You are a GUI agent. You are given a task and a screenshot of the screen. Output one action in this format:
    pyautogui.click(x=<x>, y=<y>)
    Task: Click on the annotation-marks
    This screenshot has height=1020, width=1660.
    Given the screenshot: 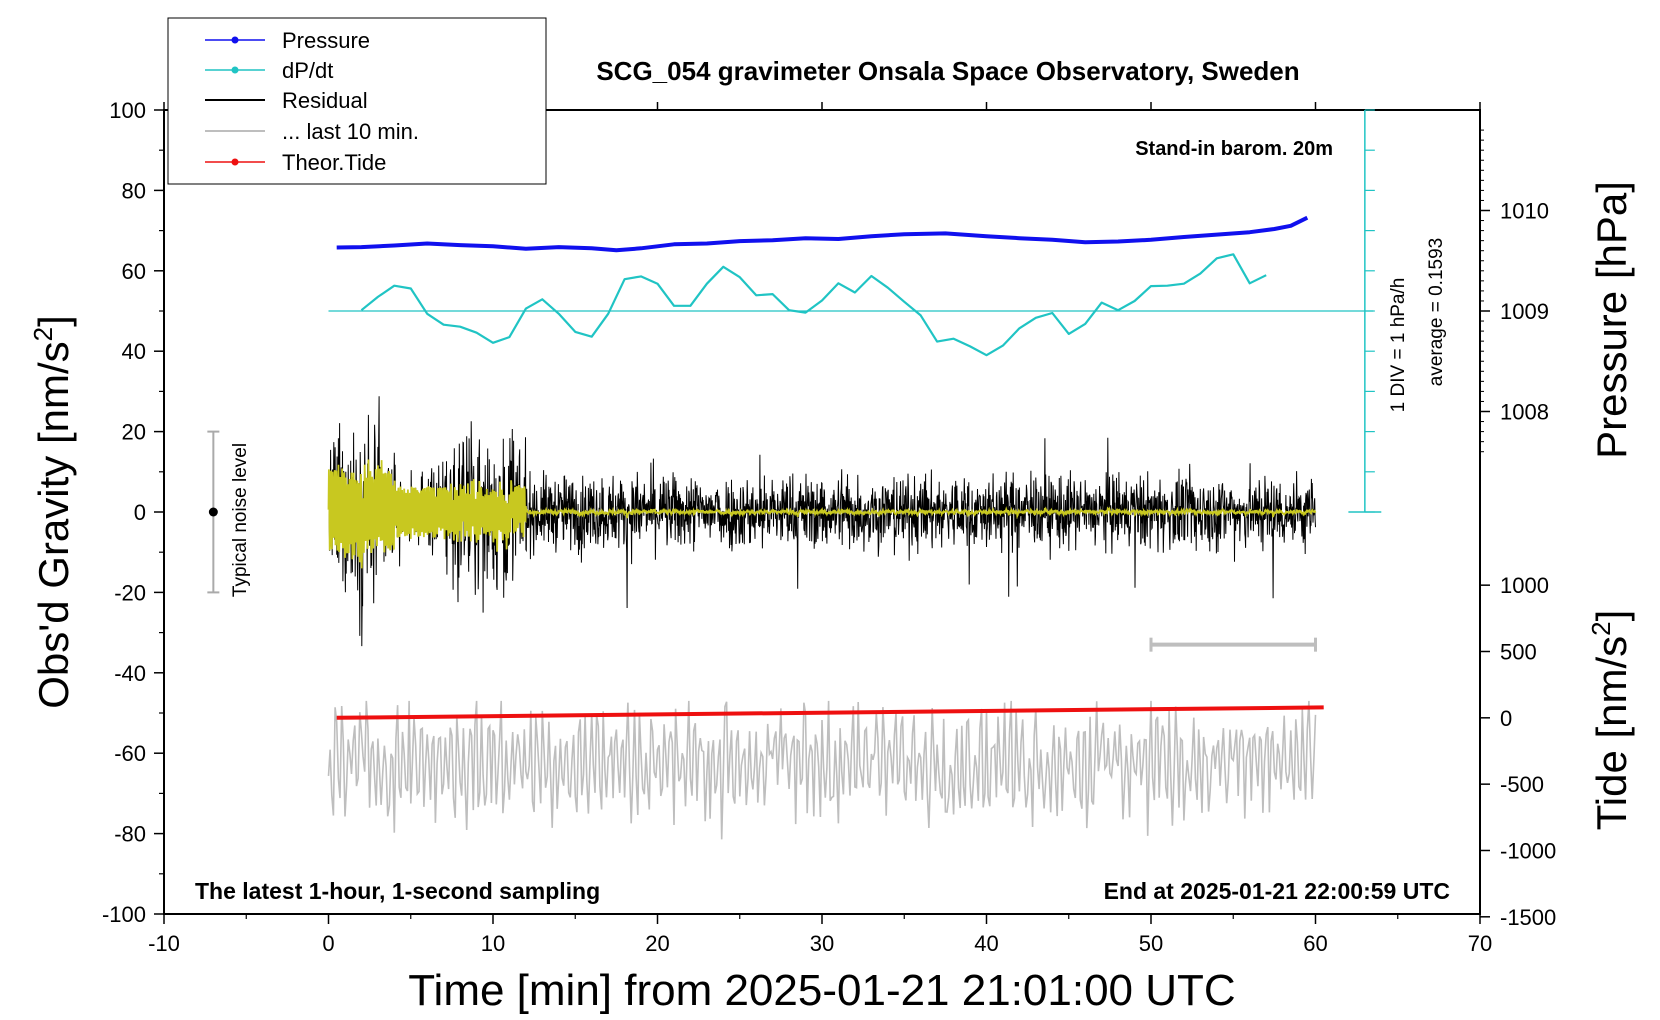 What is the action you would take?
    pyautogui.click(x=762, y=541)
    